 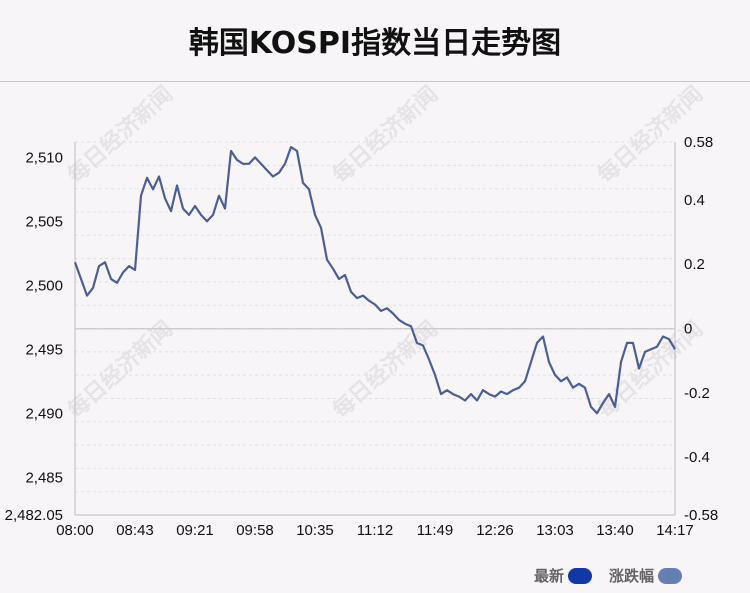 I want to click on x-tick-label: 13:40, so click(x=615, y=530).